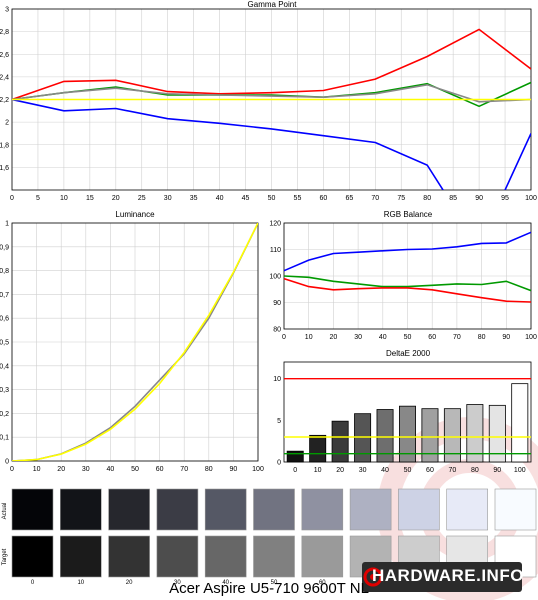 Image resolution: width=538 pixels, height=600 pixels. What do you see at coordinates (322, 583) in the screenshot?
I see `swatch-label: 60` at bounding box center [322, 583].